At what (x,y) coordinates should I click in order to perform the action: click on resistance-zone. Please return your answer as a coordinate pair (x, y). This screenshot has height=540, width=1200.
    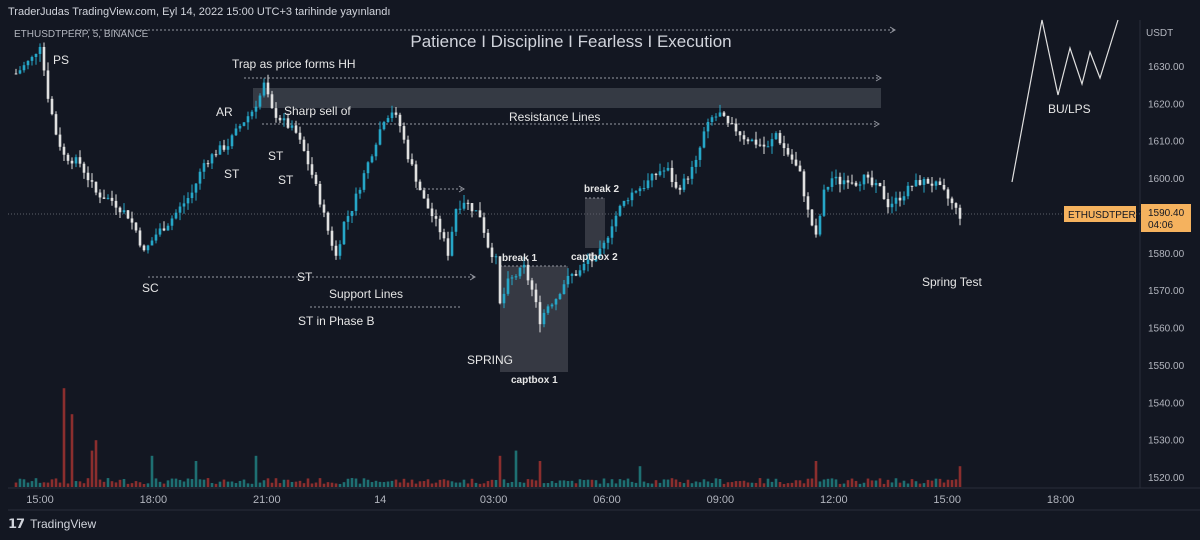
    Looking at the image, I should click on (567, 98).